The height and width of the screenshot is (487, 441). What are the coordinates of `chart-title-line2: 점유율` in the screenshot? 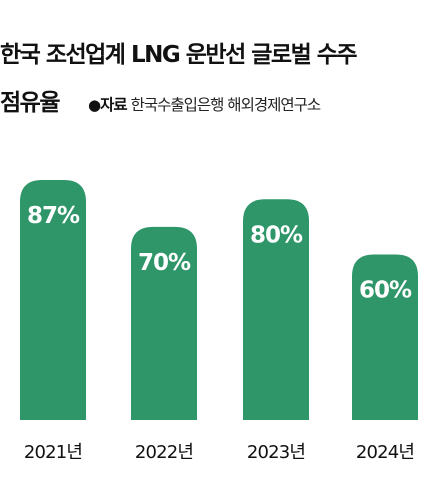 It's located at (30, 103).